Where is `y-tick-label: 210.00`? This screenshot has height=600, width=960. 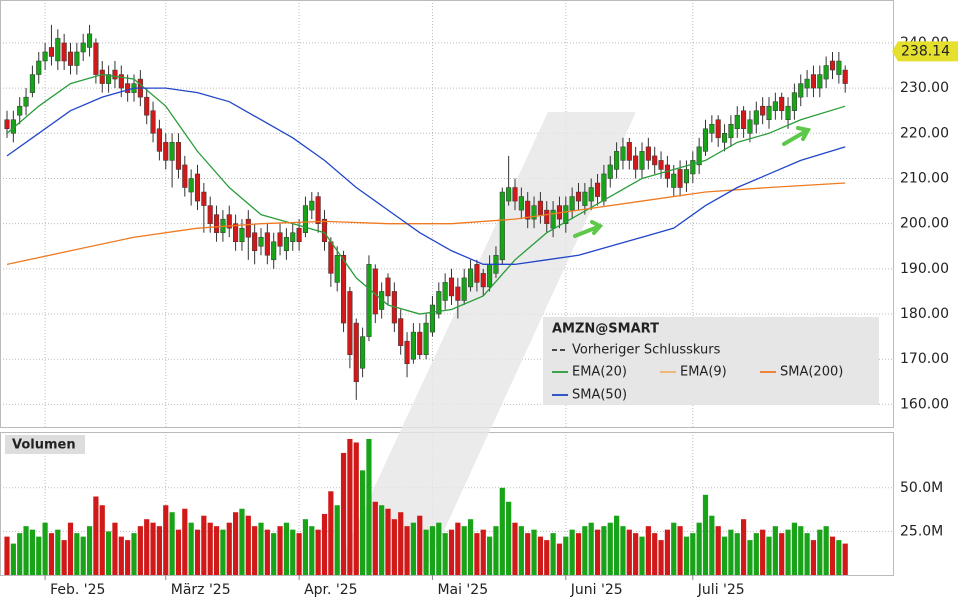
y-tick-label: 210.00 is located at coordinates (924, 178).